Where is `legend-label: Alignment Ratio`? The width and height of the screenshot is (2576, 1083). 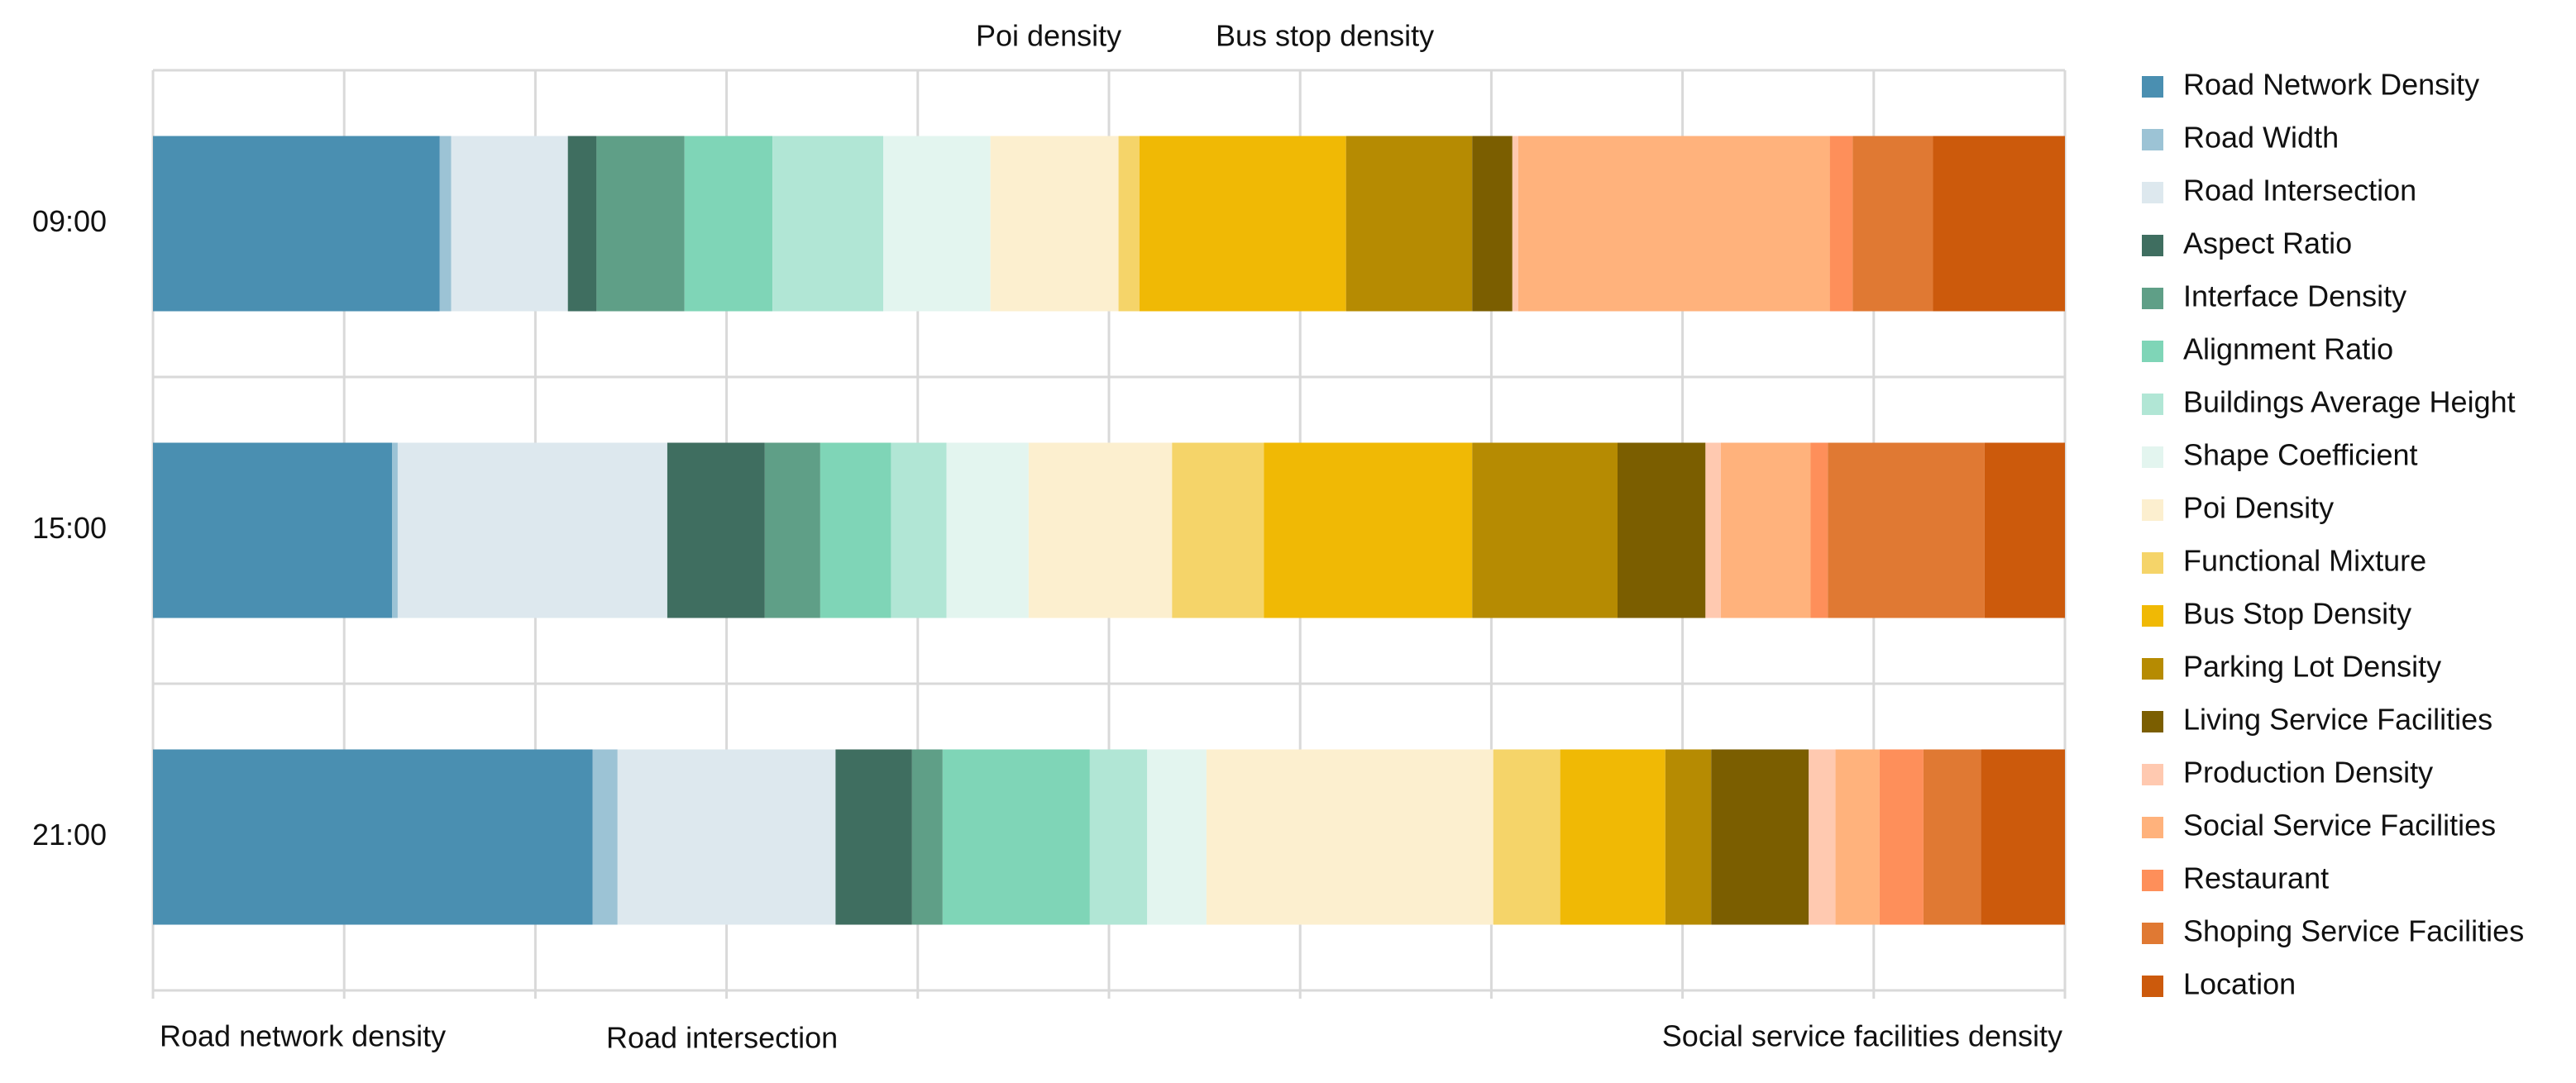 legend-label: Alignment Ratio is located at coordinates (2288, 349).